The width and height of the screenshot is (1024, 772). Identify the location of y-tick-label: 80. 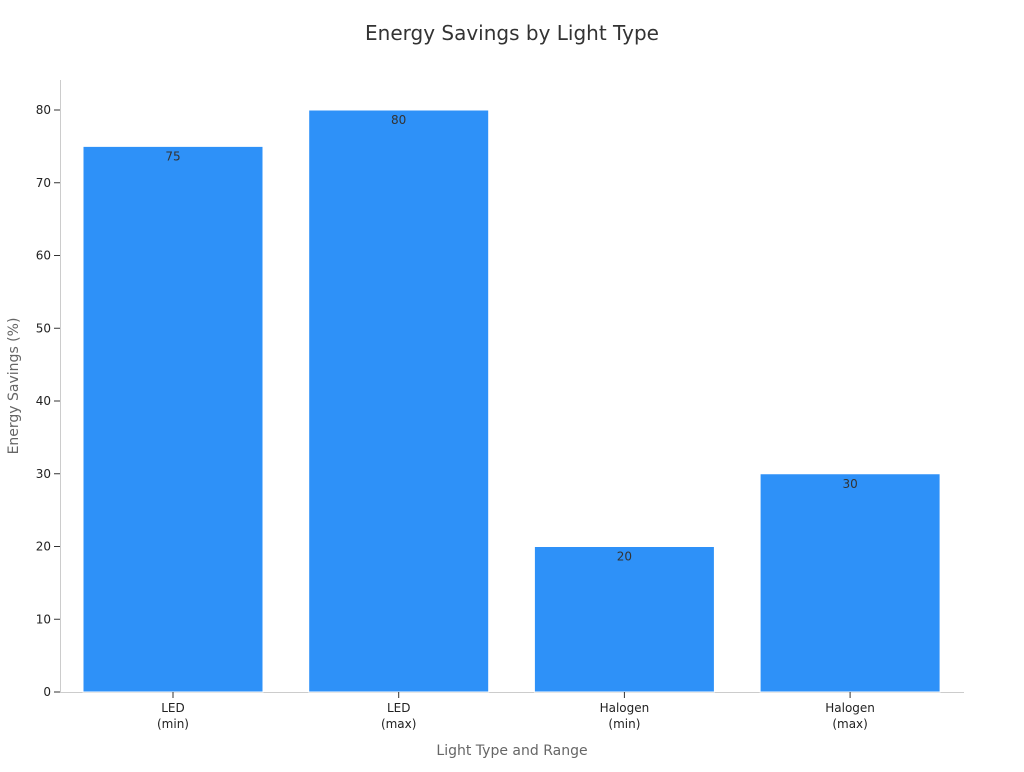
(43, 110).